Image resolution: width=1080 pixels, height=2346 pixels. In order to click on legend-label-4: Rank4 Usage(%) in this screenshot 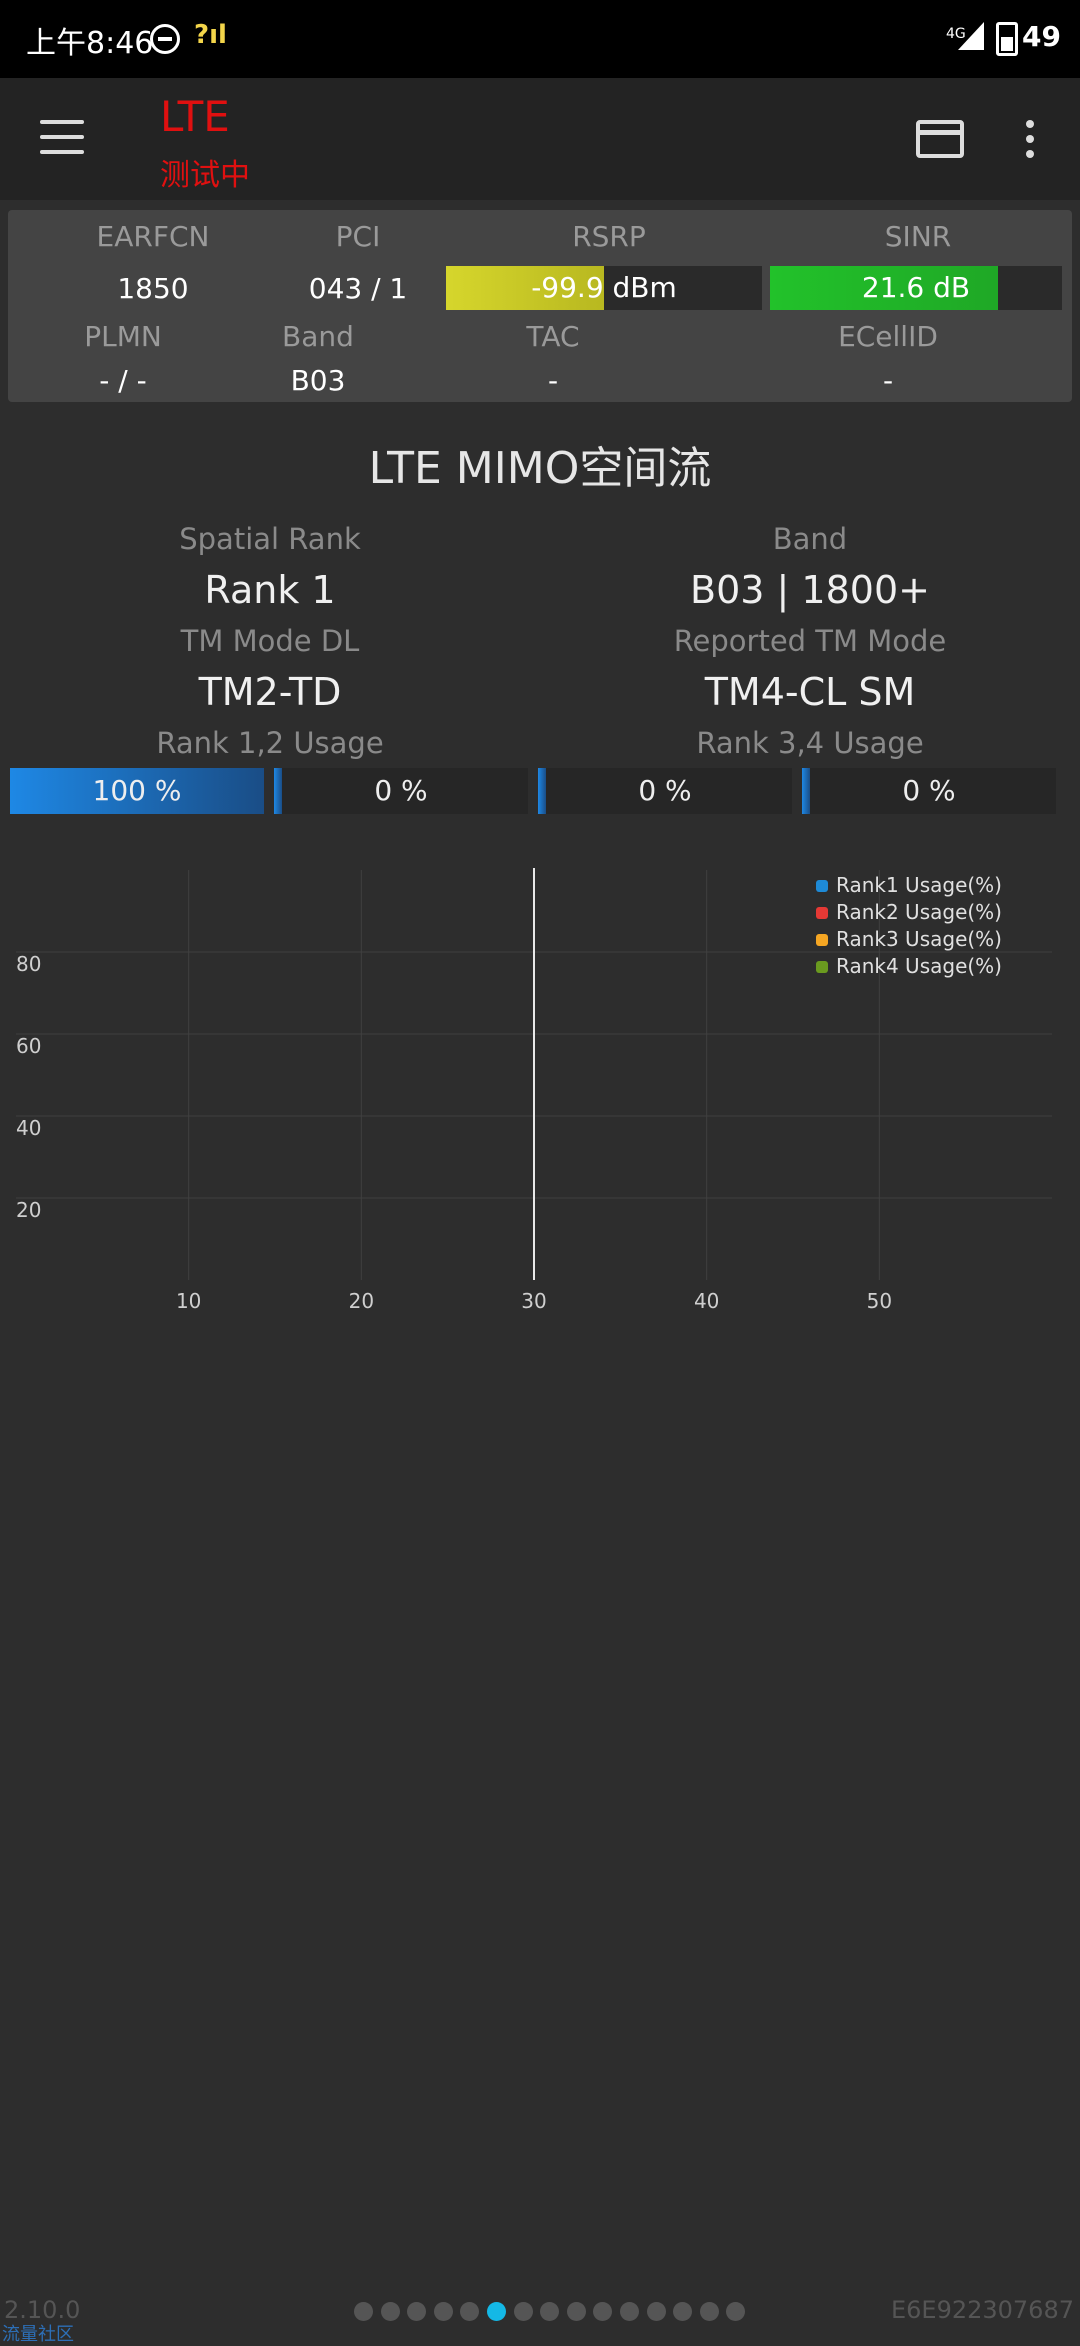, I will do `click(919, 966)`.